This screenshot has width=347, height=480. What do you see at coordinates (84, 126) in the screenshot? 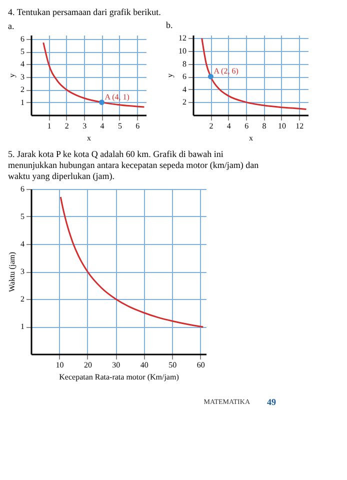
I see `x-tick-label: 3` at bounding box center [84, 126].